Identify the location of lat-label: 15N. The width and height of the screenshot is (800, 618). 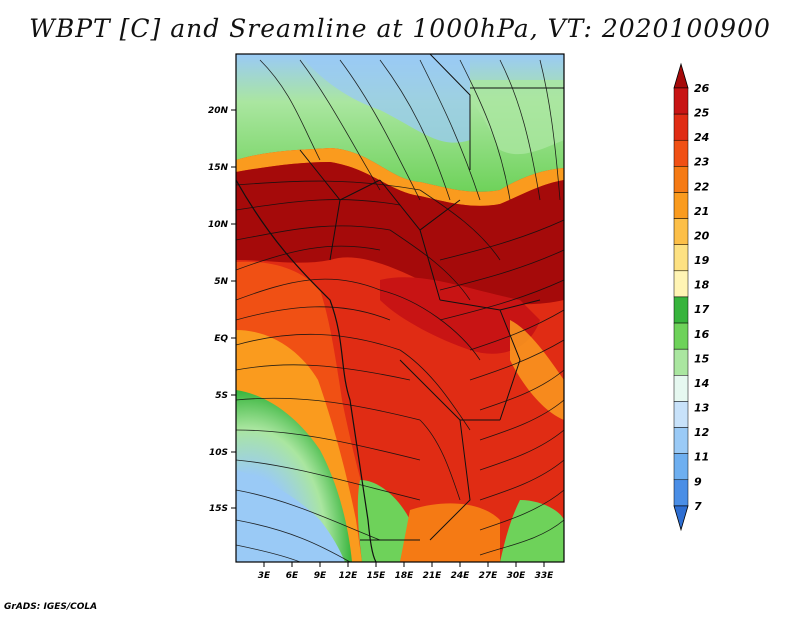
(218, 168).